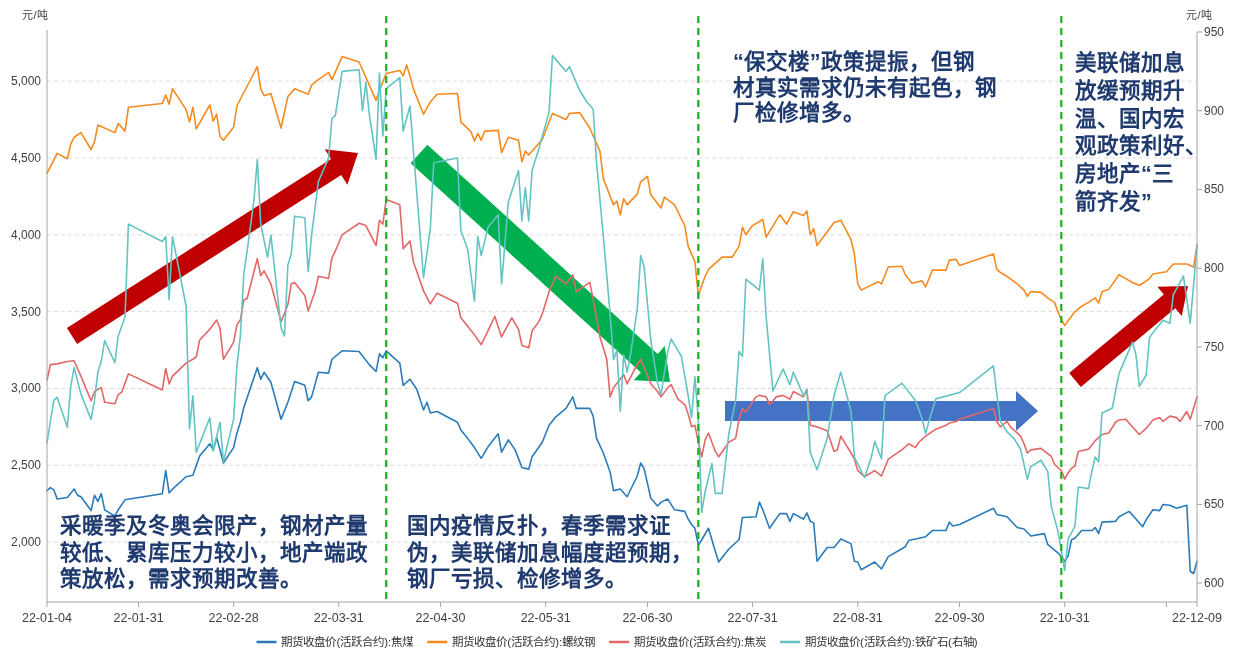 The height and width of the screenshot is (663, 1234). What do you see at coordinates (138, 618) in the screenshot?
I see `x-tick-label: 22-01-31` at bounding box center [138, 618].